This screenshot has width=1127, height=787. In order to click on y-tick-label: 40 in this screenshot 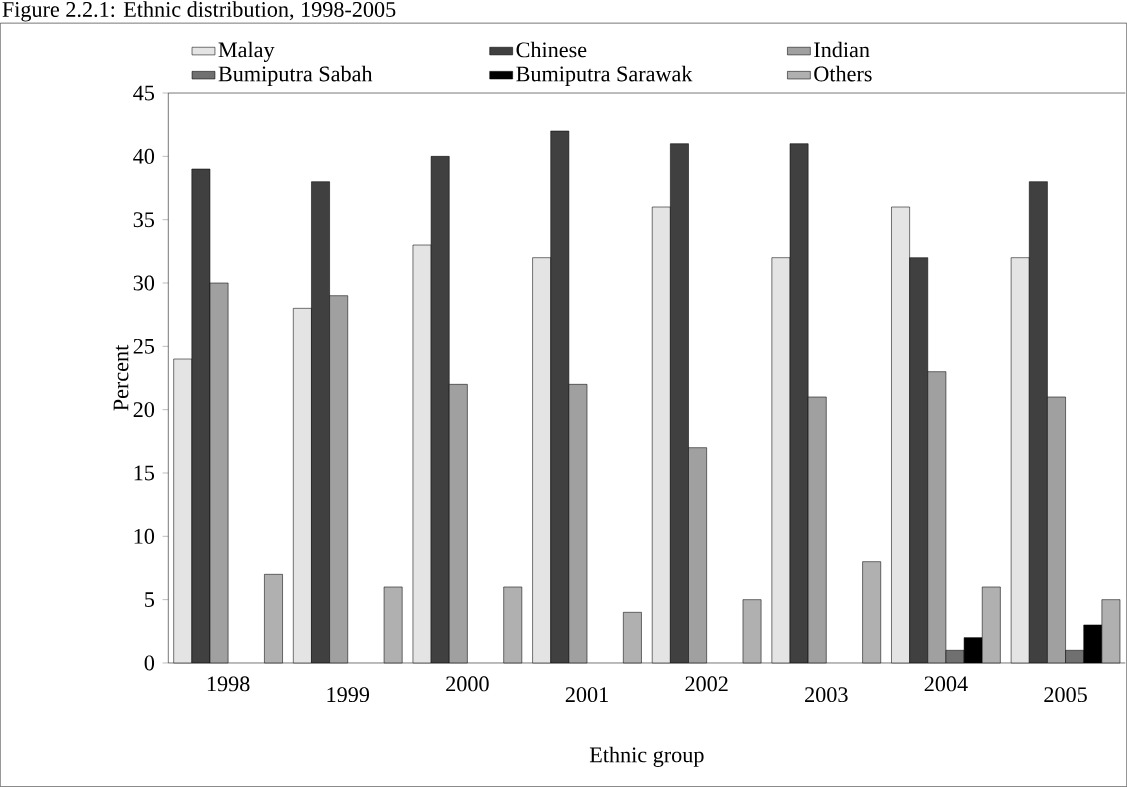, I will do `click(144, 156)`.